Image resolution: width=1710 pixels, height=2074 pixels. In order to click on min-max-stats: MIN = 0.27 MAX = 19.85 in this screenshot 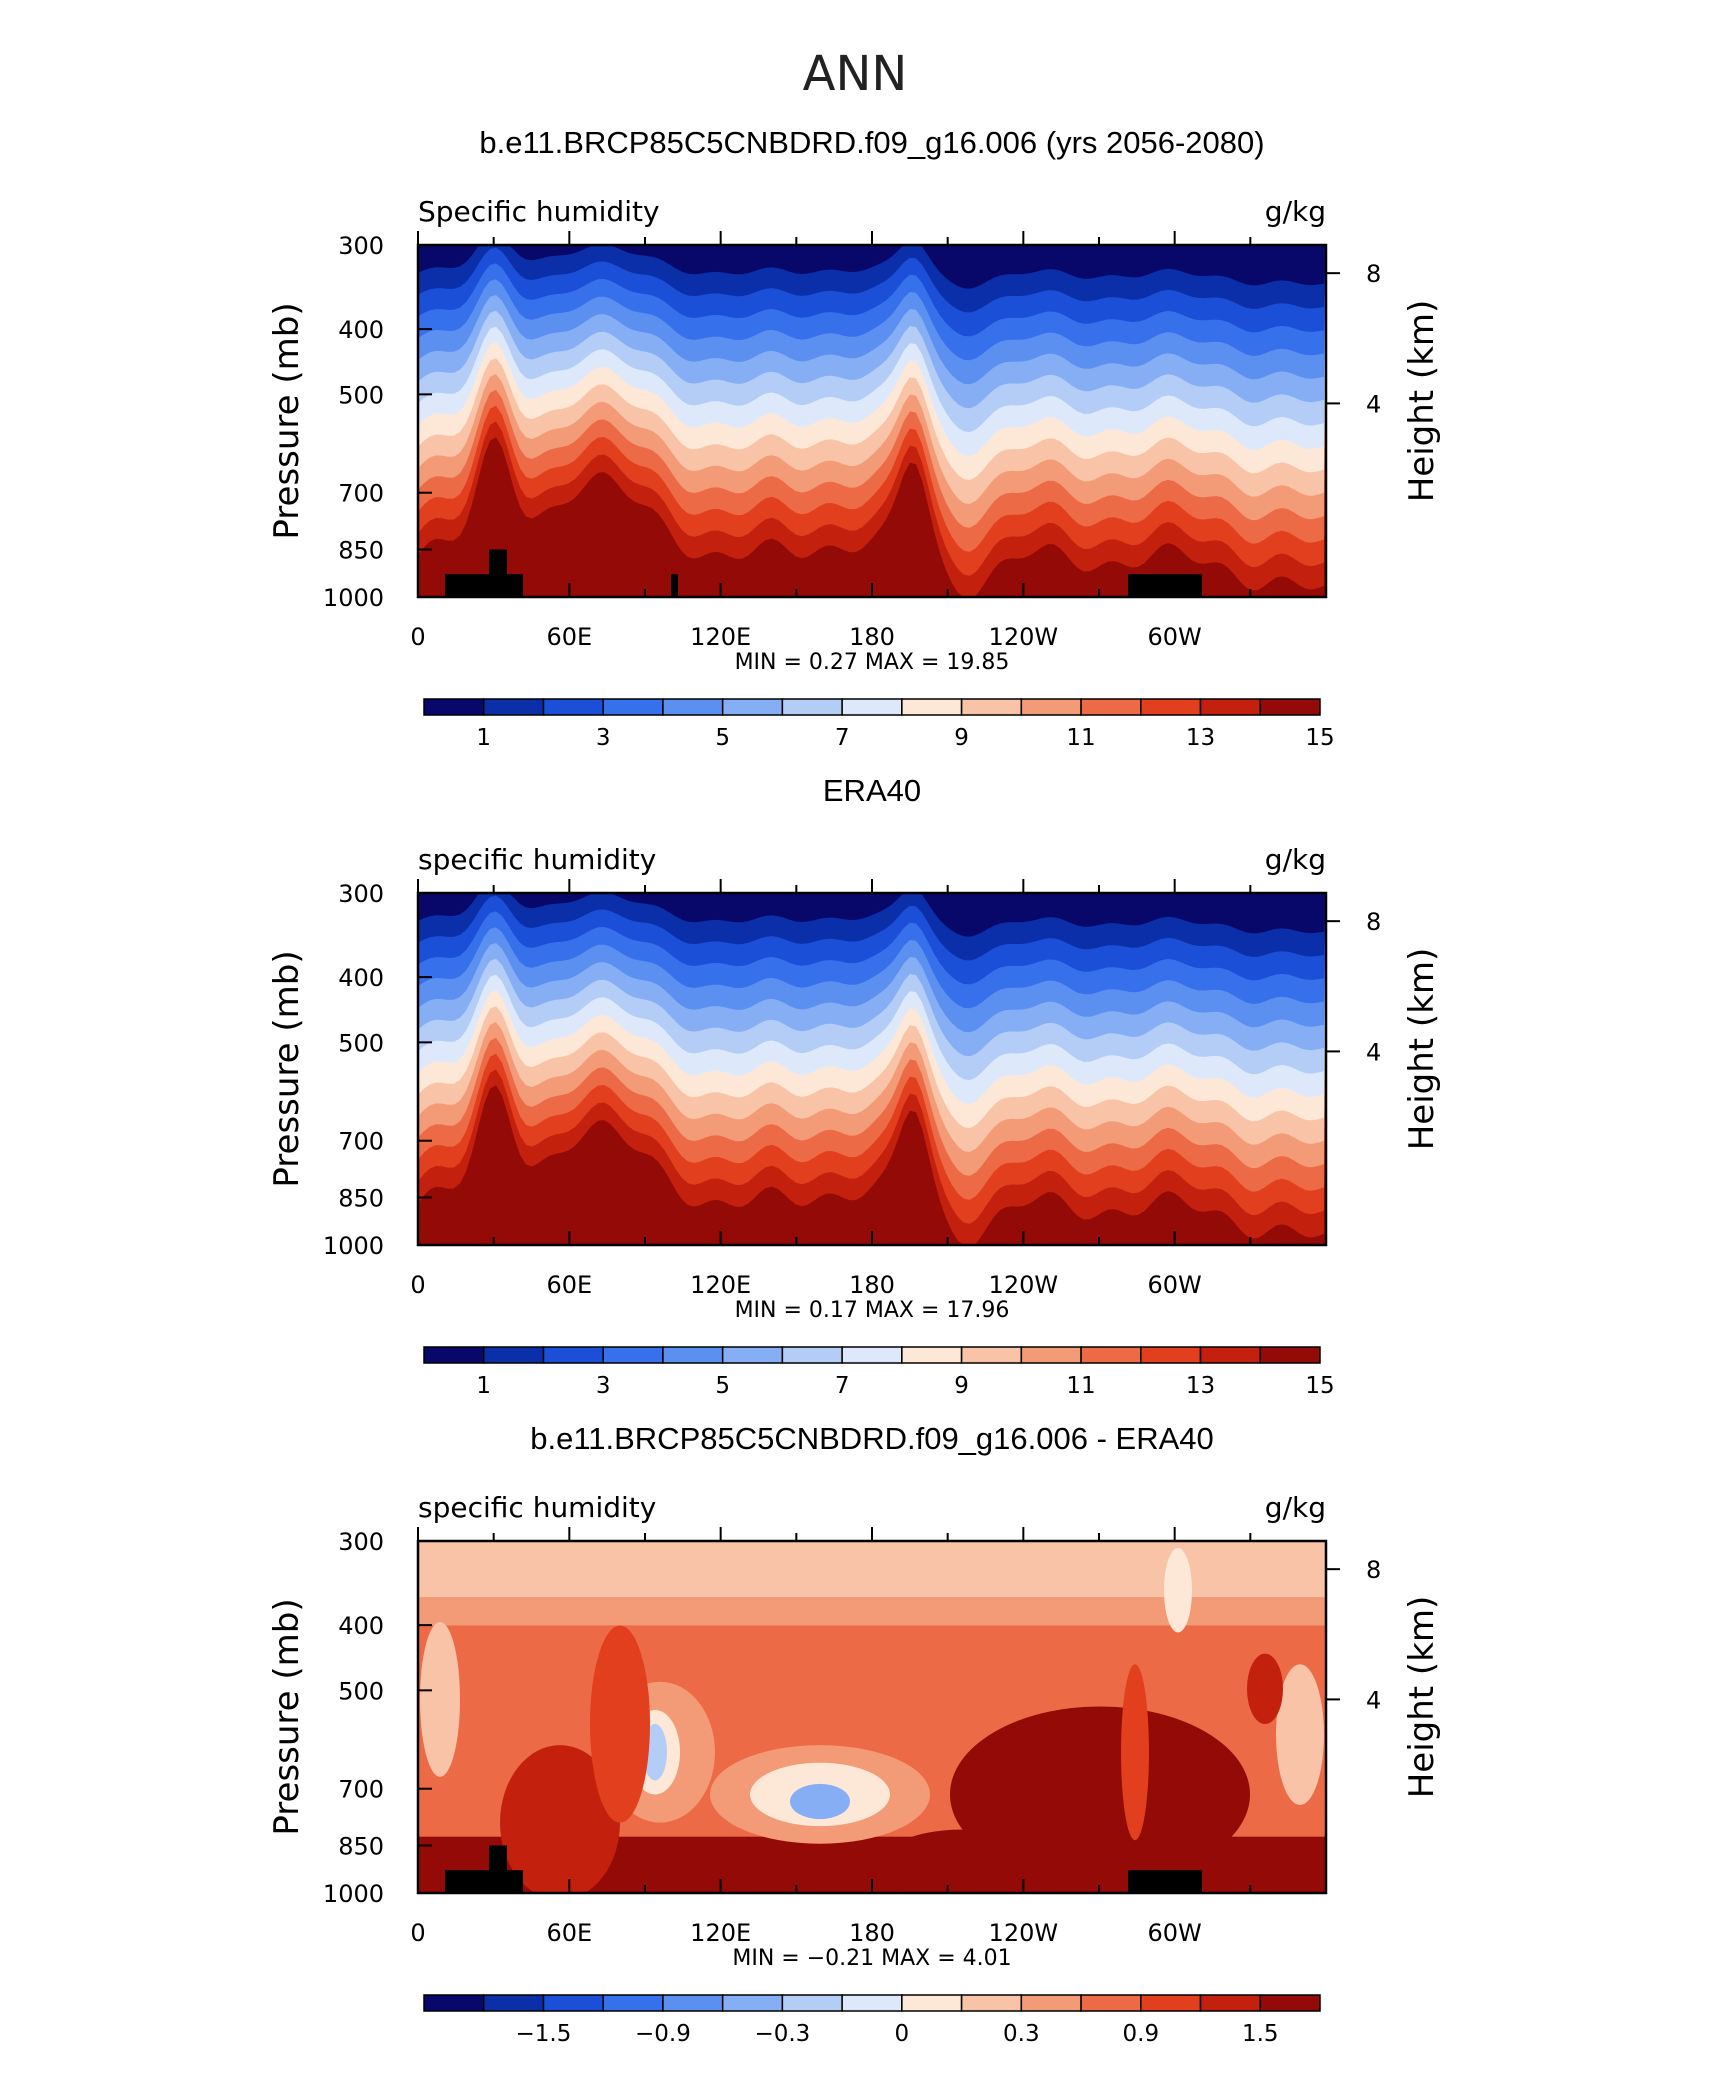, I will do `click(872, 662)`.